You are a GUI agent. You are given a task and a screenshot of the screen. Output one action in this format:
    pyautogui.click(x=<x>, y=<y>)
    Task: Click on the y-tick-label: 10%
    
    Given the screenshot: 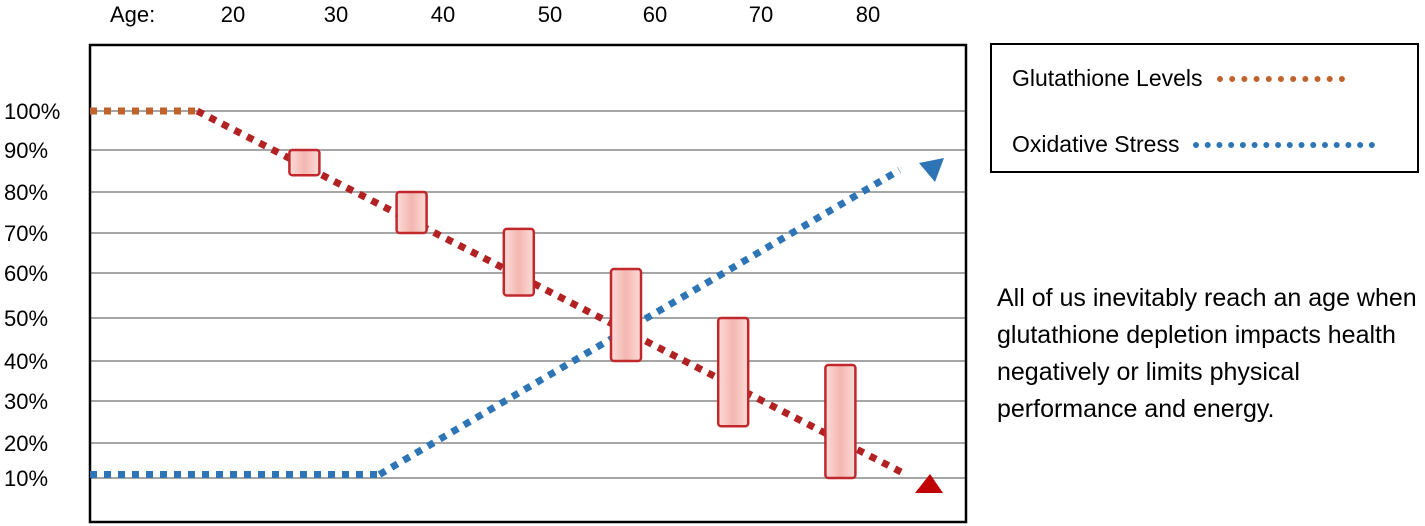 What is the action you would take?
    pyautogui.click(x=26, y=478)
    